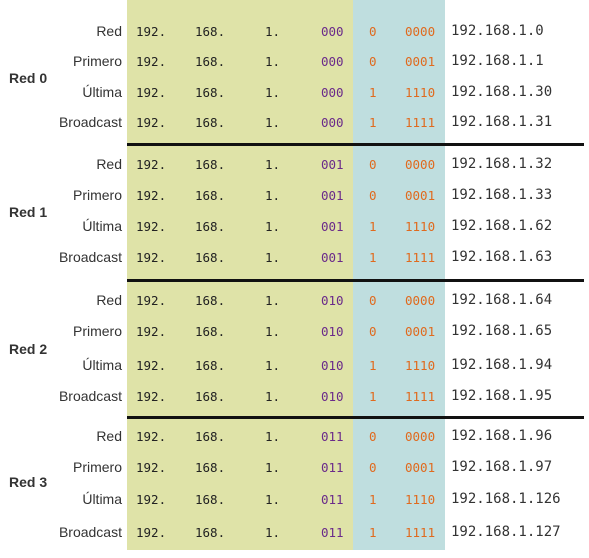 Image resolution: width=589 pixels, height=558 pixels. I want to click on decimal-address: 192.168.1.64, so click(502, 300).